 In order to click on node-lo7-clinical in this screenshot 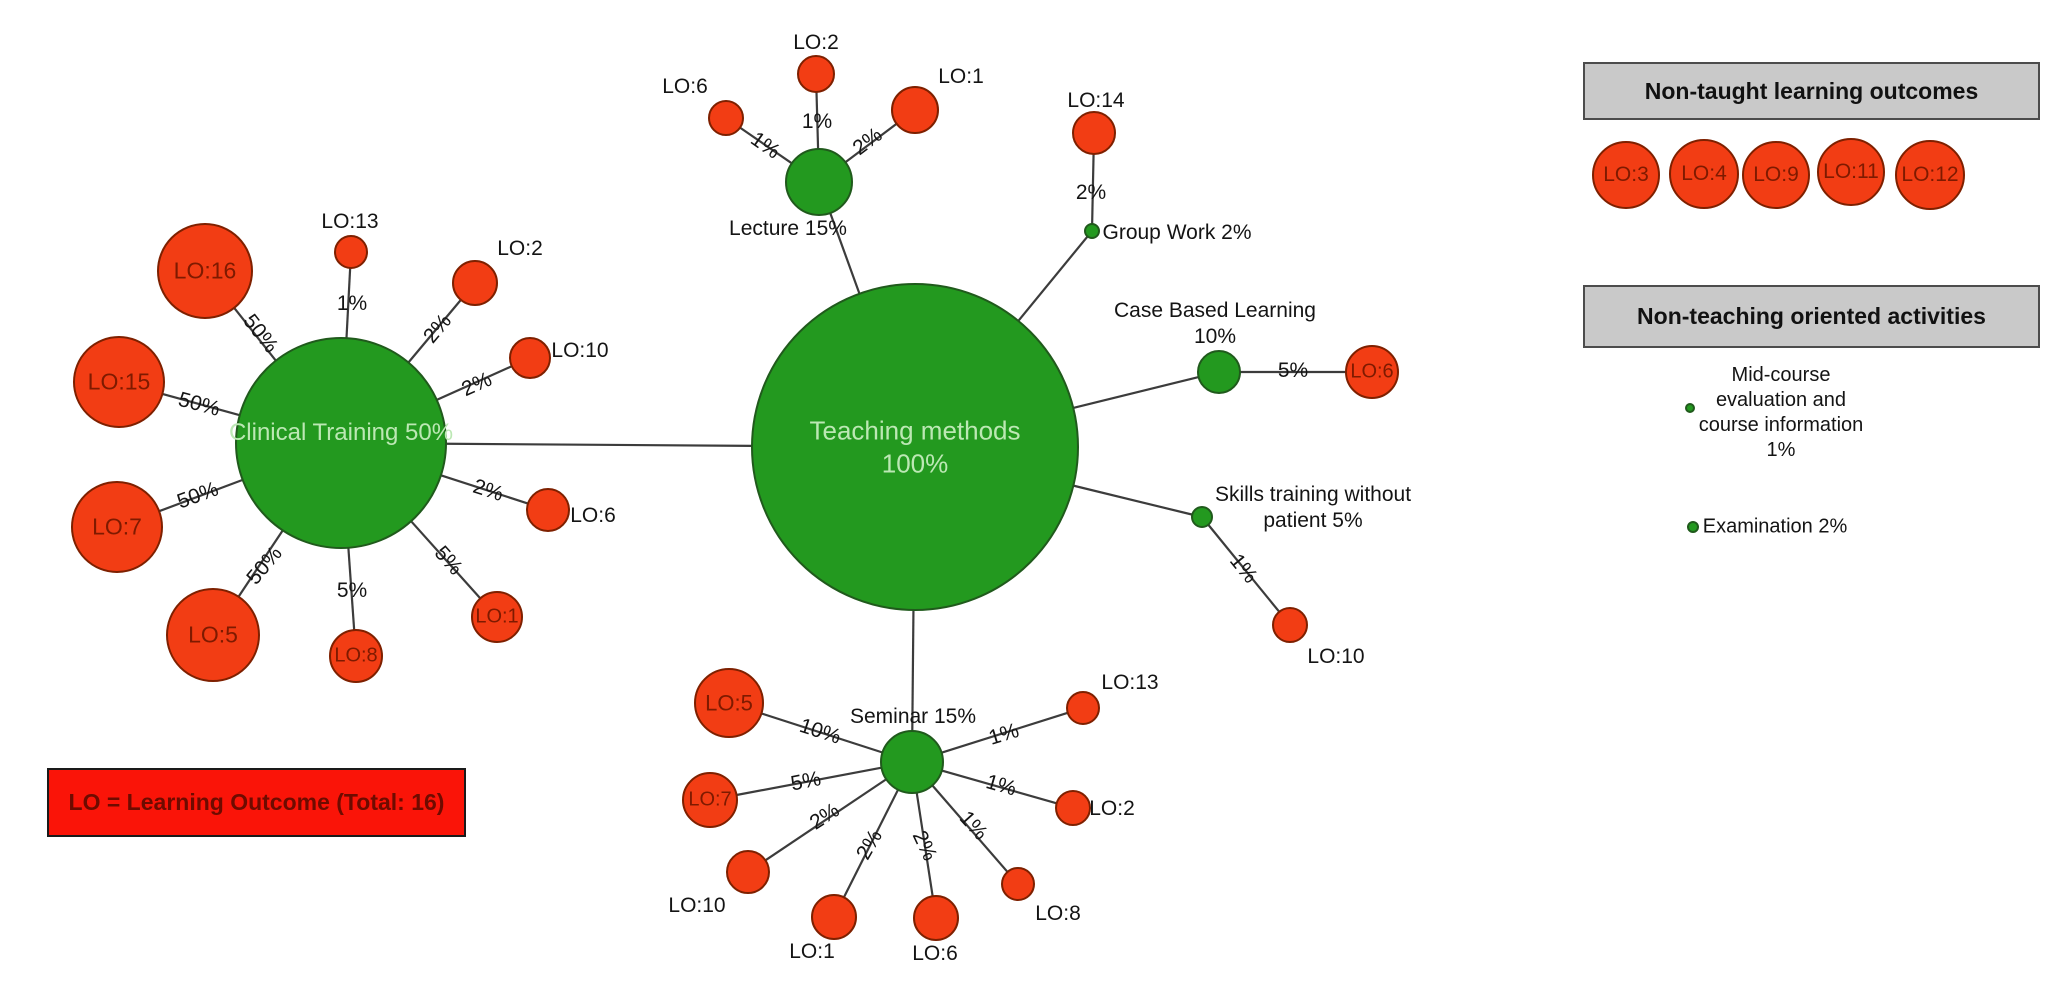, I will do `click(117, 527)`.